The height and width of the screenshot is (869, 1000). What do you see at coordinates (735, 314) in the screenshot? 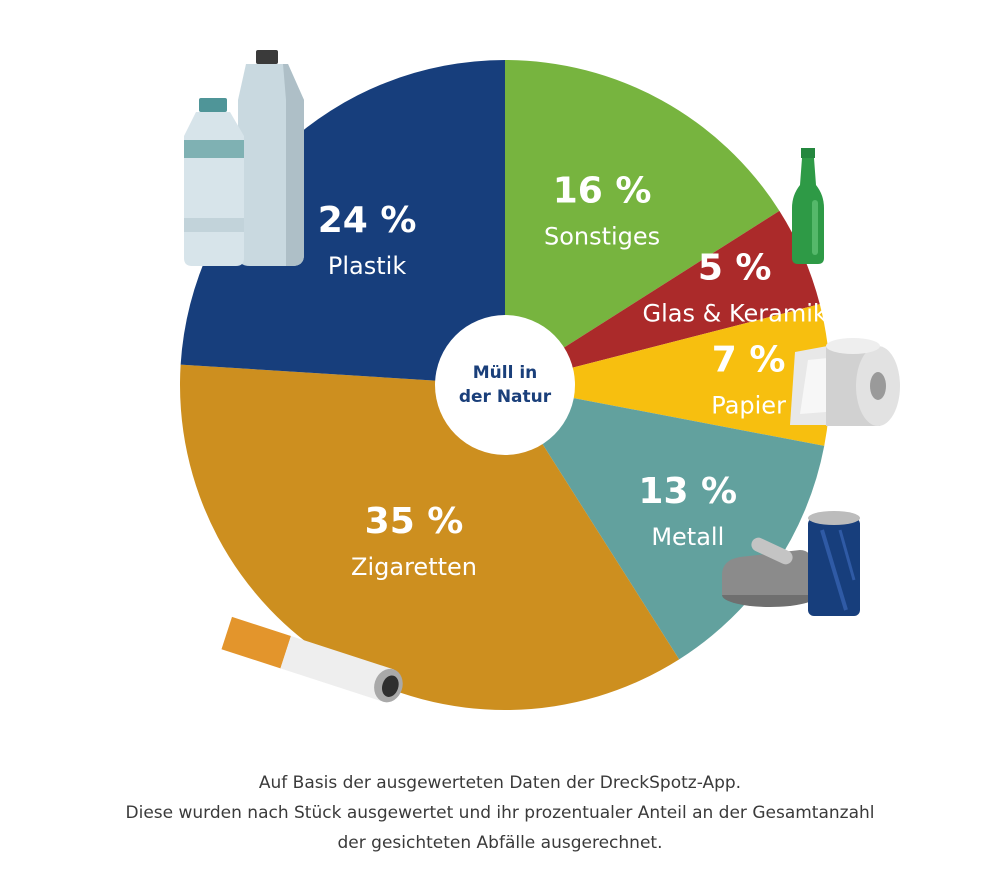
I see `category-label-glas-und-keramik: Glas & Keramik` at bounding box center [735, 314].